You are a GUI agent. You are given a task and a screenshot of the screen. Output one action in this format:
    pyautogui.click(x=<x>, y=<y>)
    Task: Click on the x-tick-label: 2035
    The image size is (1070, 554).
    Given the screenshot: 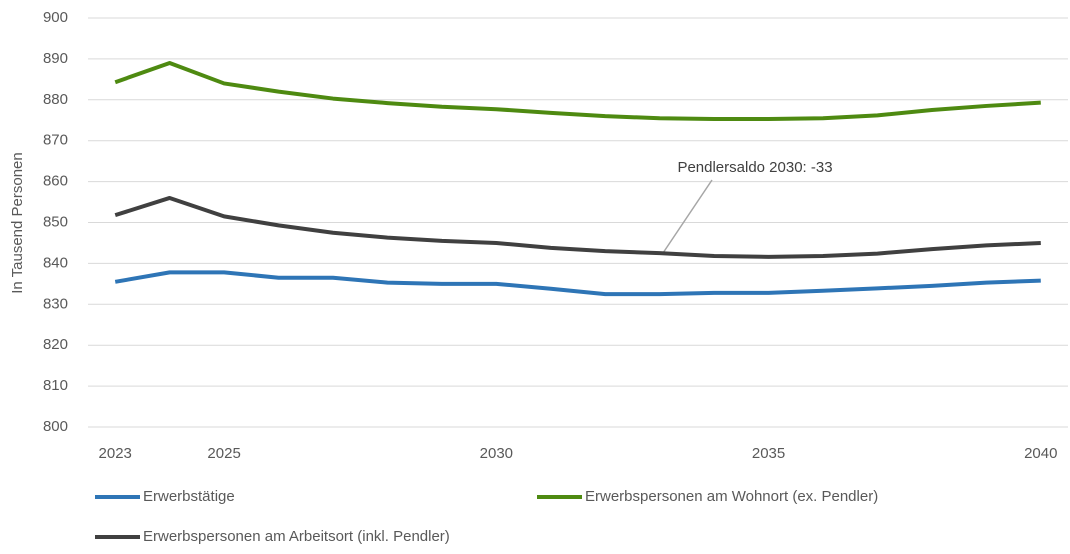 What is the action you would take?
    pyautogui.click(x=768, y=453)
    